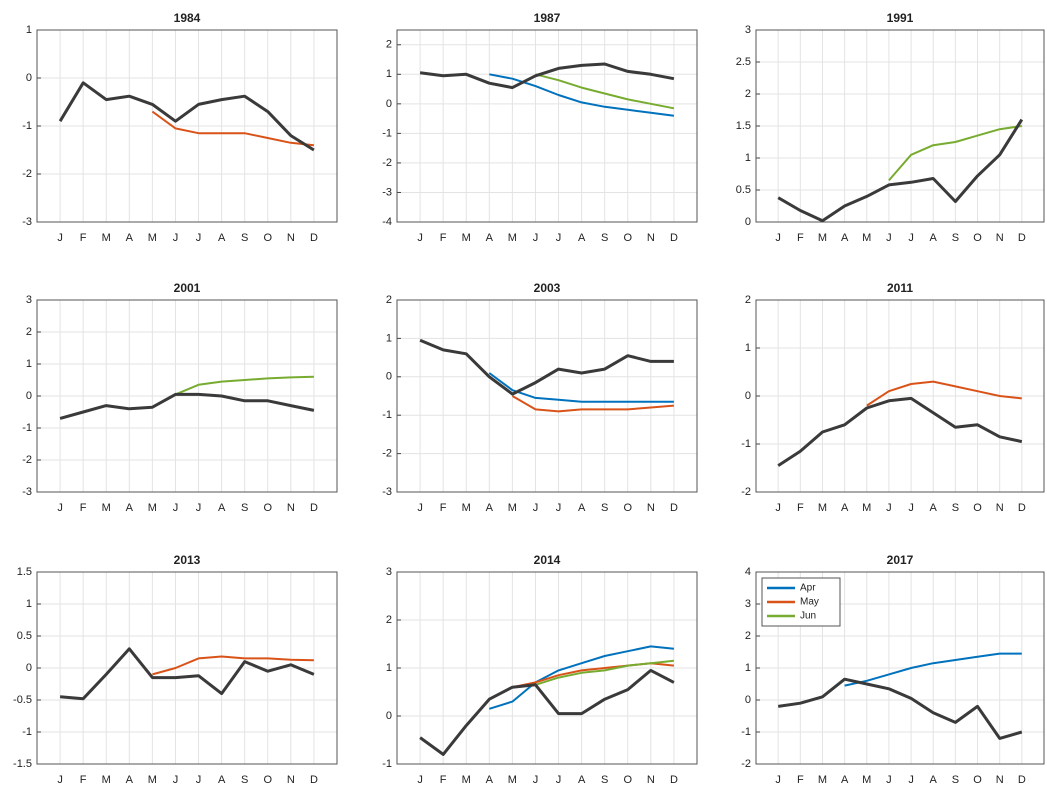 This screenshot has width=1047, height=787. I want to click on panel: J F M A M J J A S O N D -4 -3 -2 -1 0 1 2 1987, so click(540, 127).